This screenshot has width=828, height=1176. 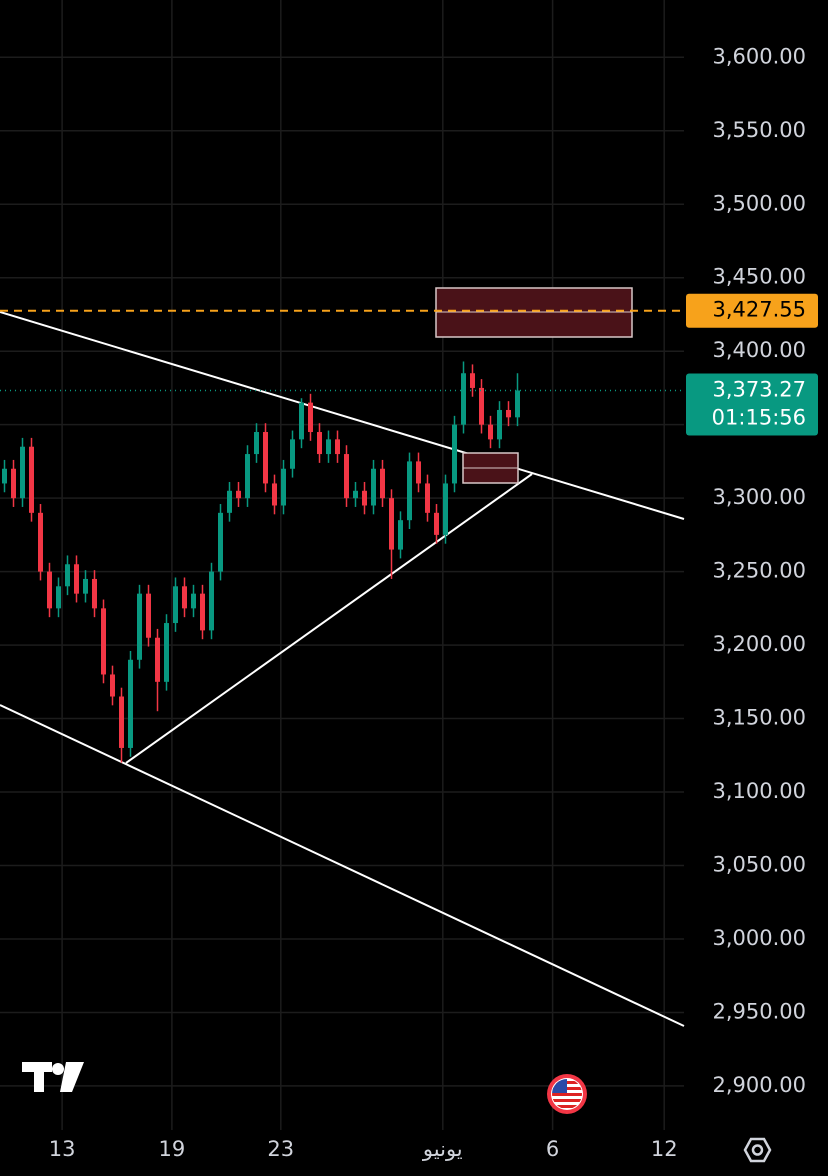 What do you see at coordinates (759, 938) in the screenshot?
I see `y-tick-label: 3,000.00` at bounding box center [759, 938].